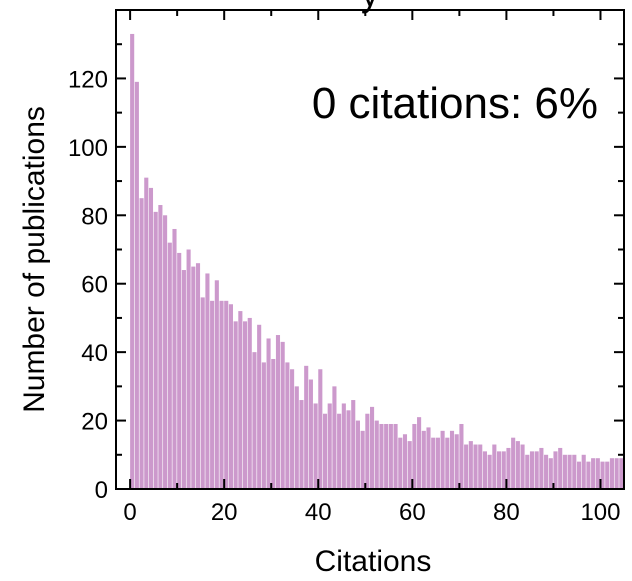 The image size is (632, 581). What do you see at coordinates (94, 216) in the screenshot?
I see `y-tick-label: 80` at bounding box center [94, 216].